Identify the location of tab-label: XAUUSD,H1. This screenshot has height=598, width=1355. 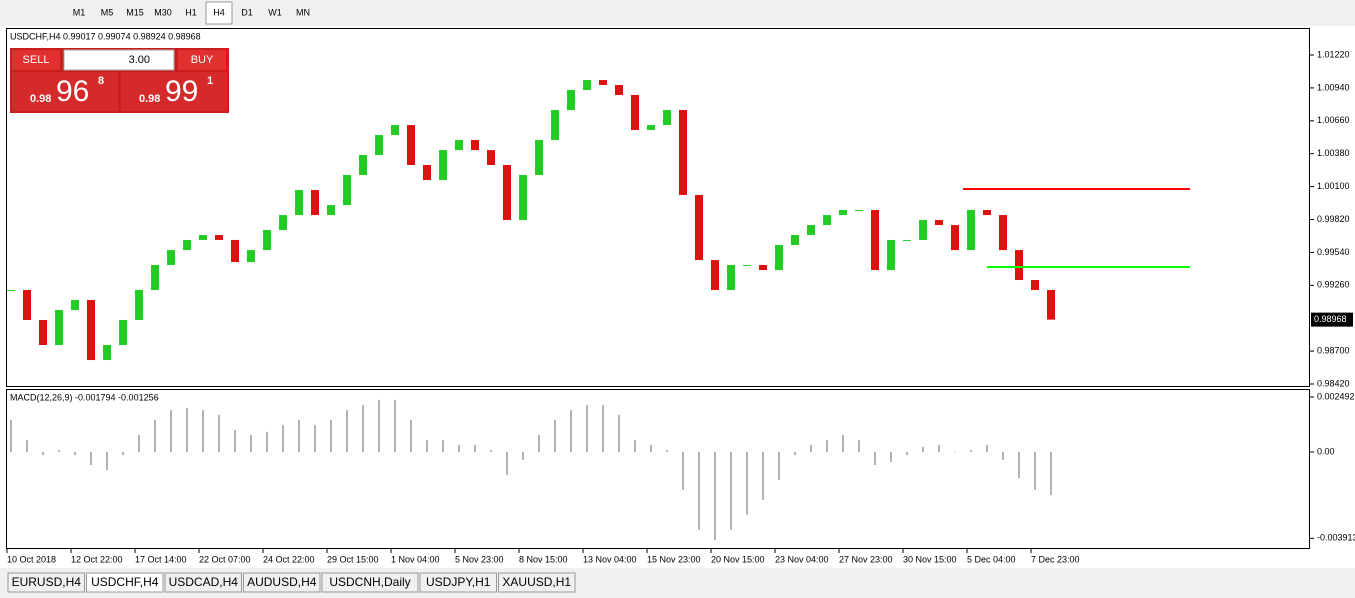
(536, 582).